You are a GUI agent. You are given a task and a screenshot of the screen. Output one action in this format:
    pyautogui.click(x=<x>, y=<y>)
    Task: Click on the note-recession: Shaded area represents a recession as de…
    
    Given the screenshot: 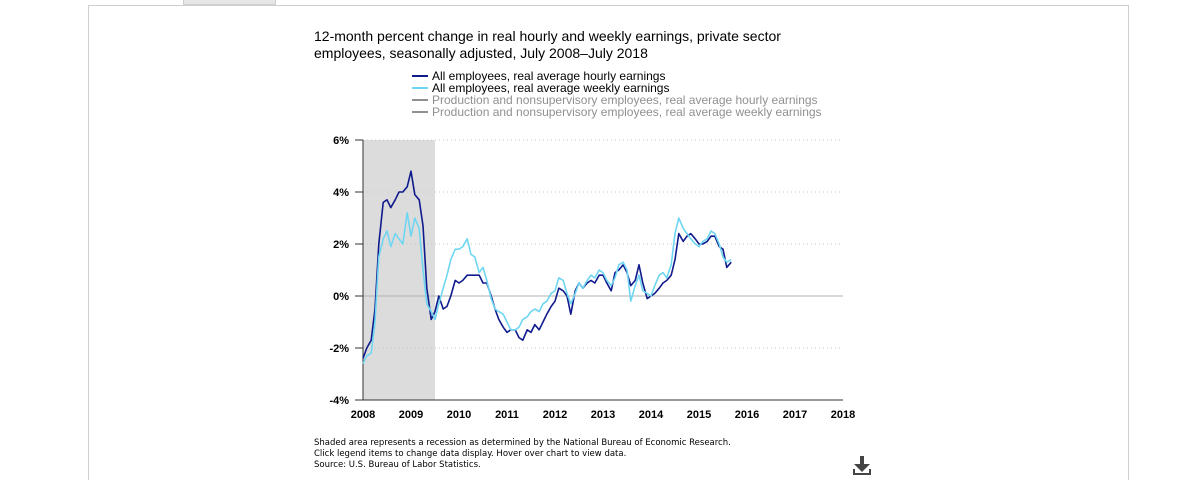 What is the action you would take?
    pyautogui.click(x=522, y=443)
    